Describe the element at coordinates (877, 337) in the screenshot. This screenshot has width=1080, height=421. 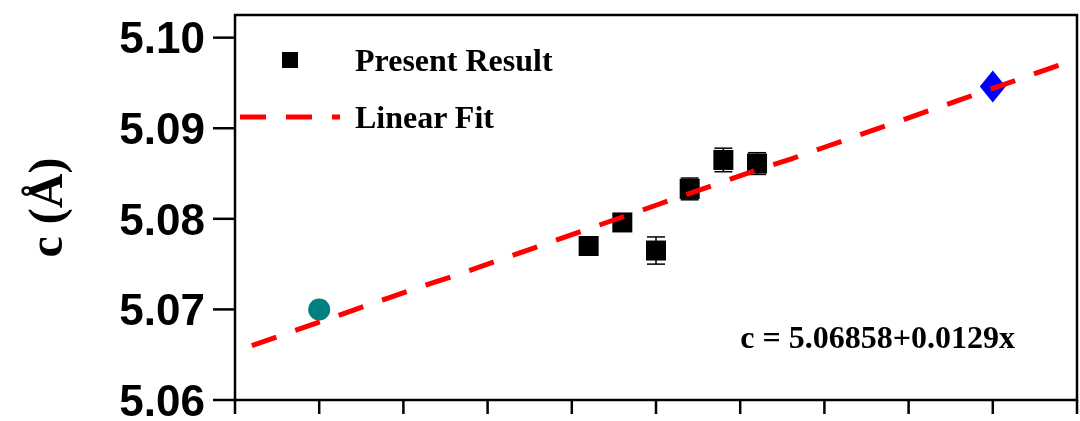
I see `annotation: c = 5.06858+0.0129x` at that location.